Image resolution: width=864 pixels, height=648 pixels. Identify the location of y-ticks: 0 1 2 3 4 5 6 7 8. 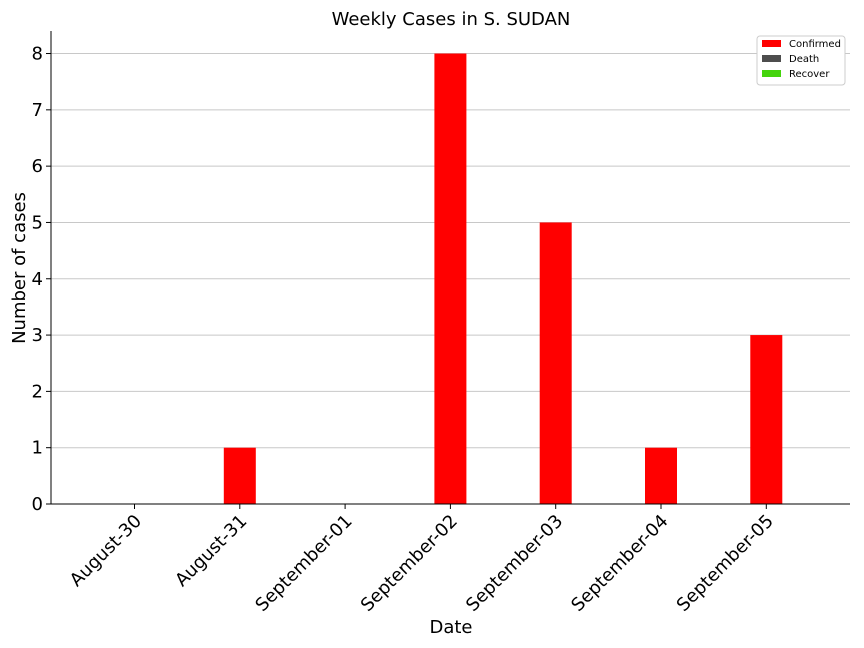
(41, 279).